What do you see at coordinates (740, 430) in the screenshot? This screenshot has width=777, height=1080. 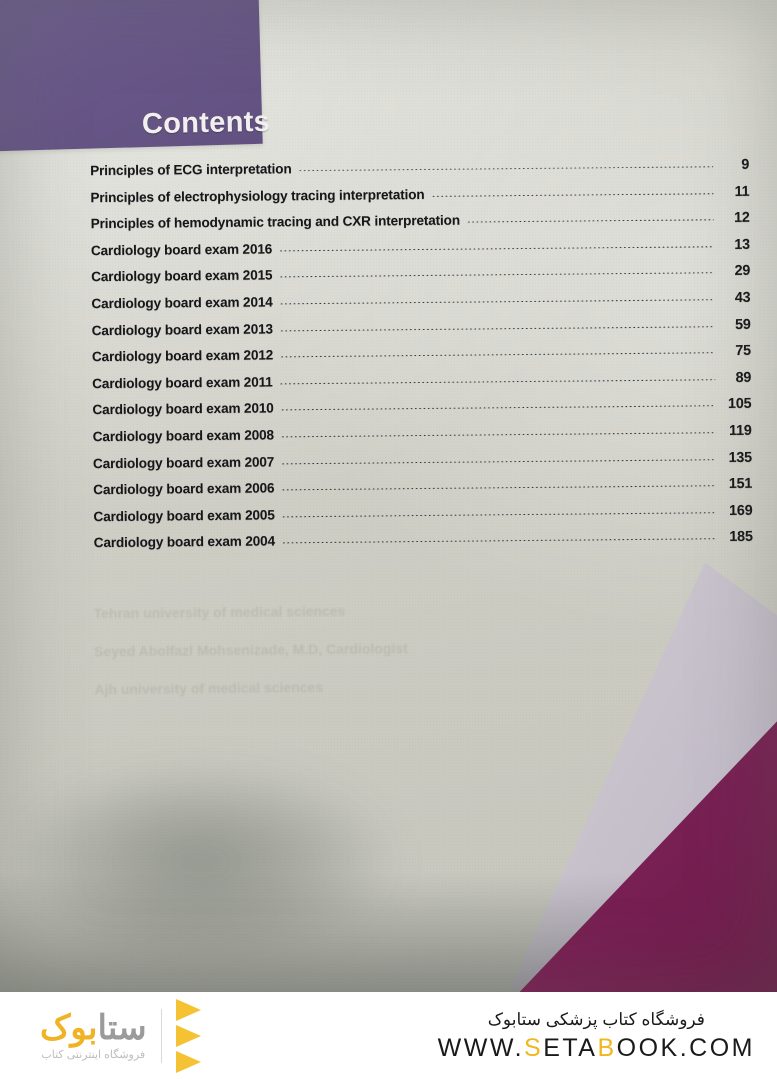 I see `toc-entry-page-number: 119` at bounding box center [740, 430].